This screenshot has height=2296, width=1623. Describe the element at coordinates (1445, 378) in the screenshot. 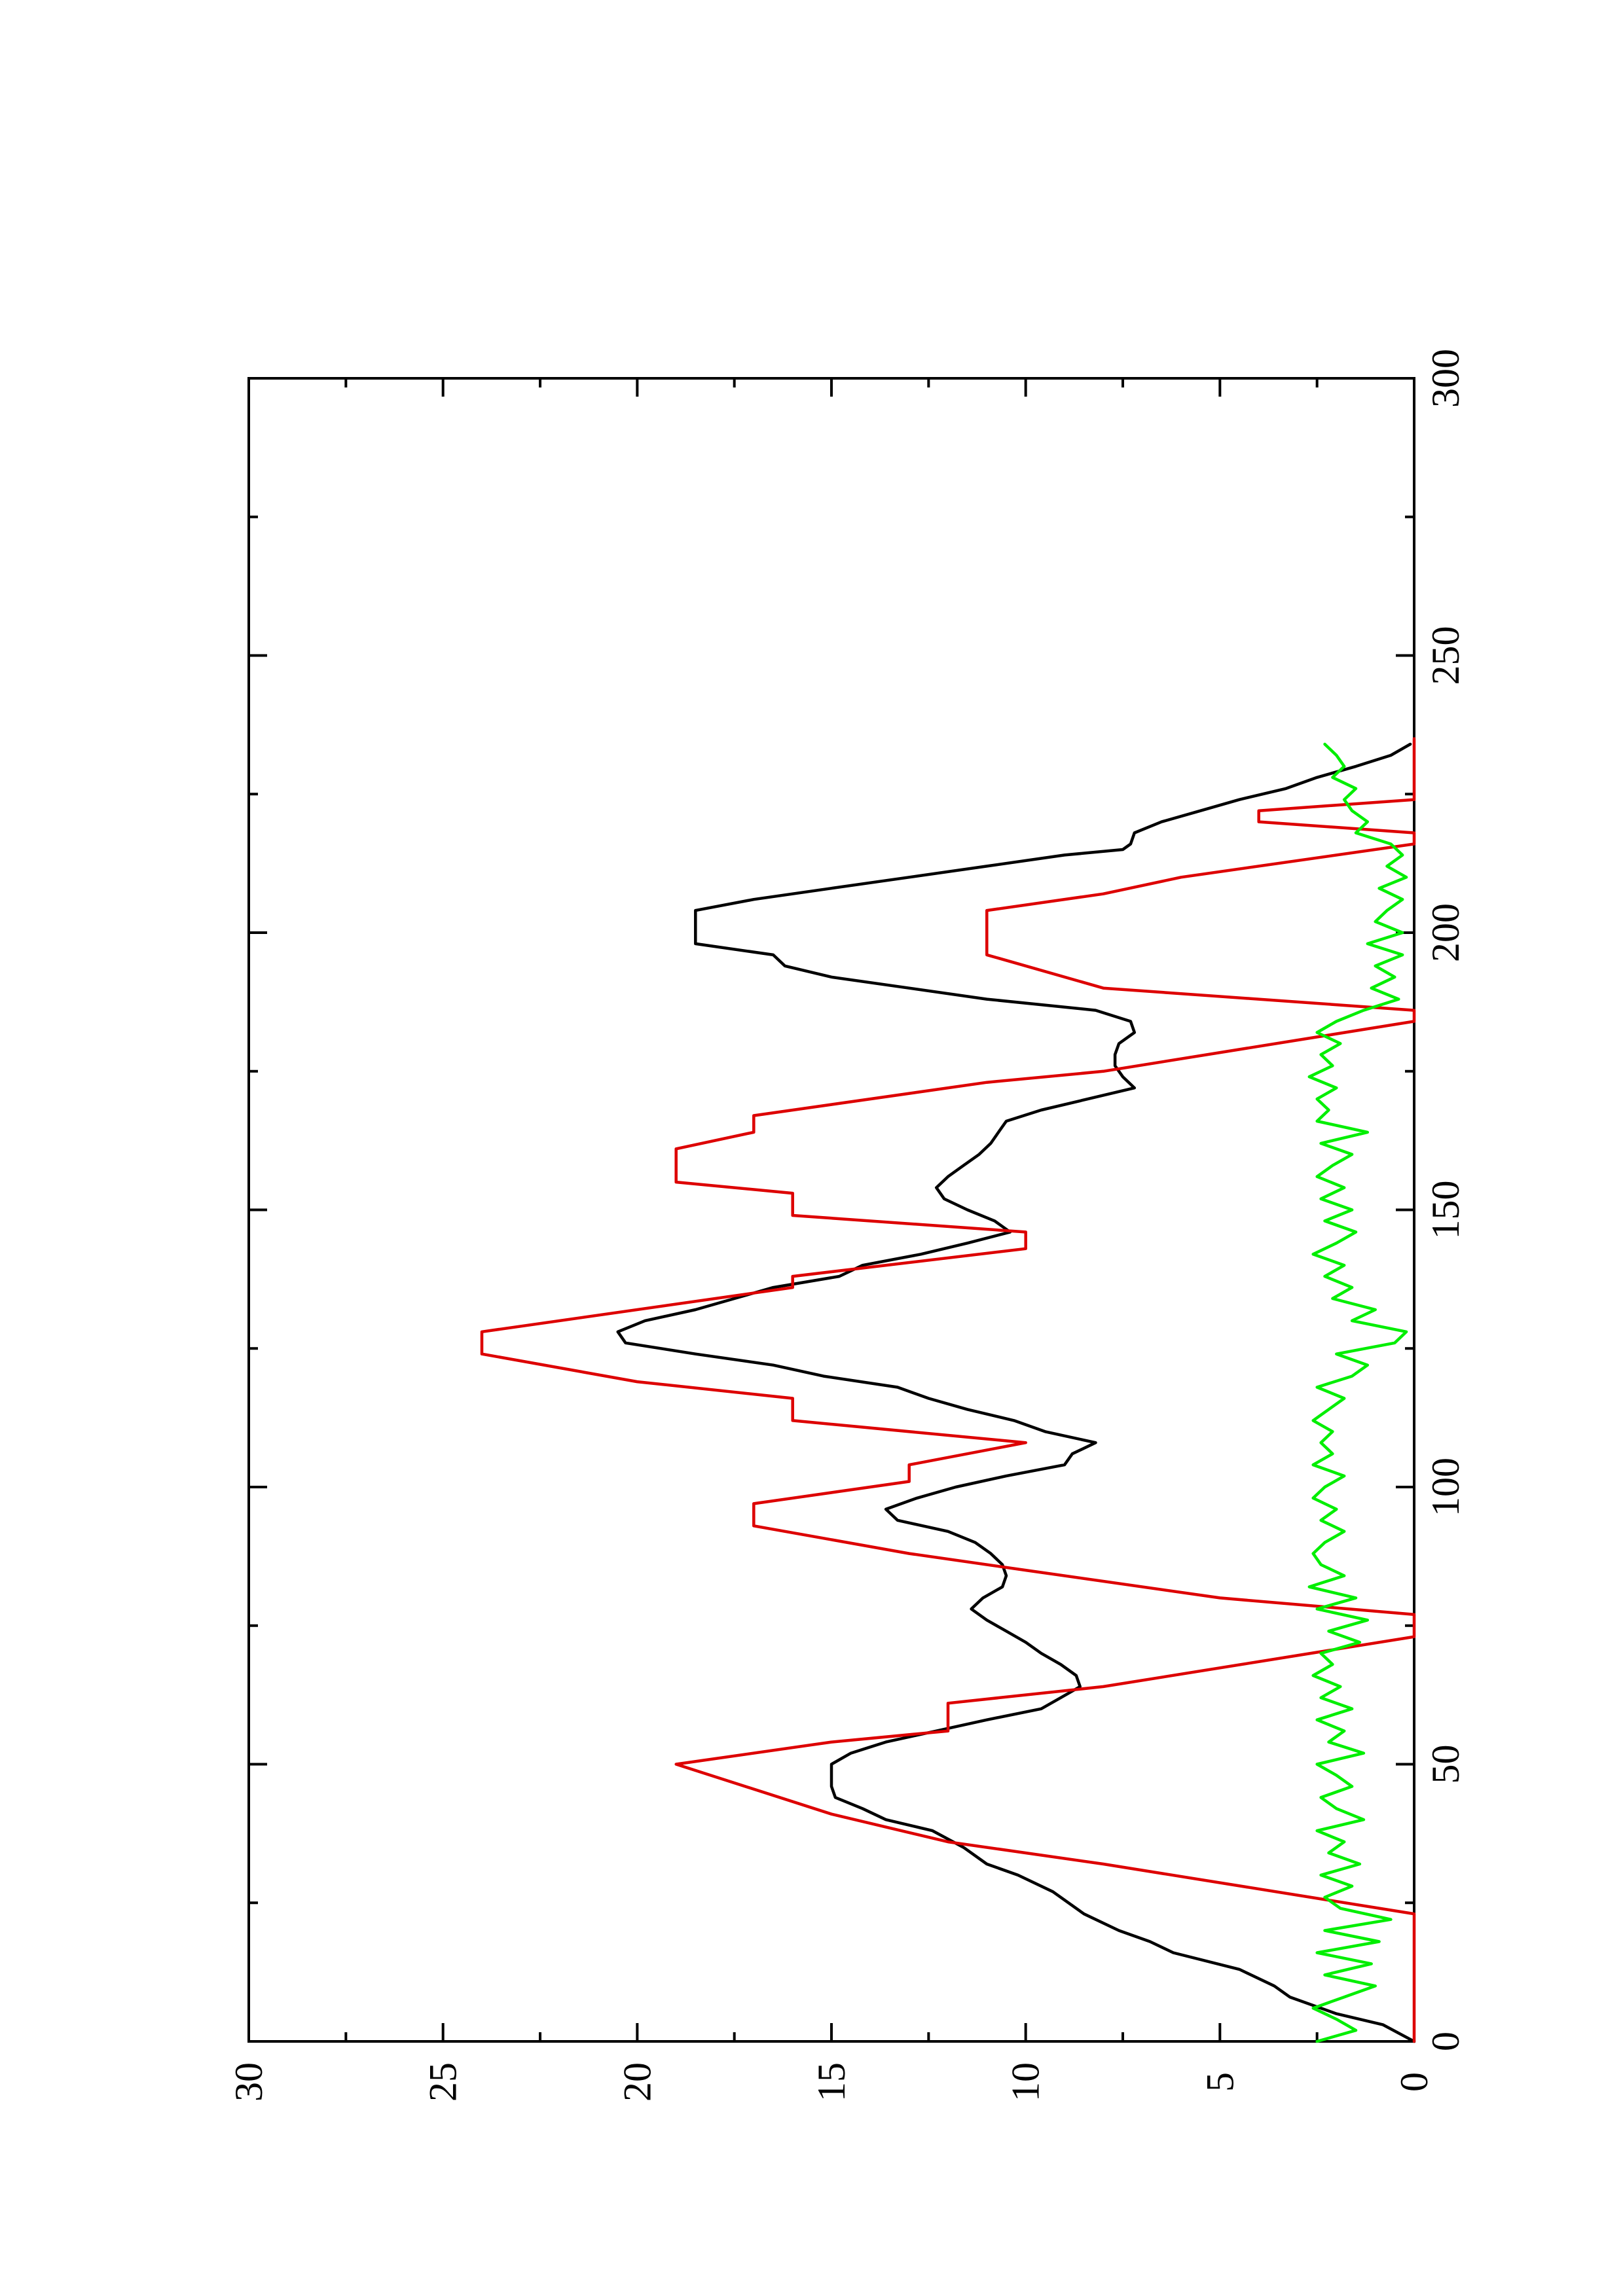

I see `x-tick-label: 300` at that location.